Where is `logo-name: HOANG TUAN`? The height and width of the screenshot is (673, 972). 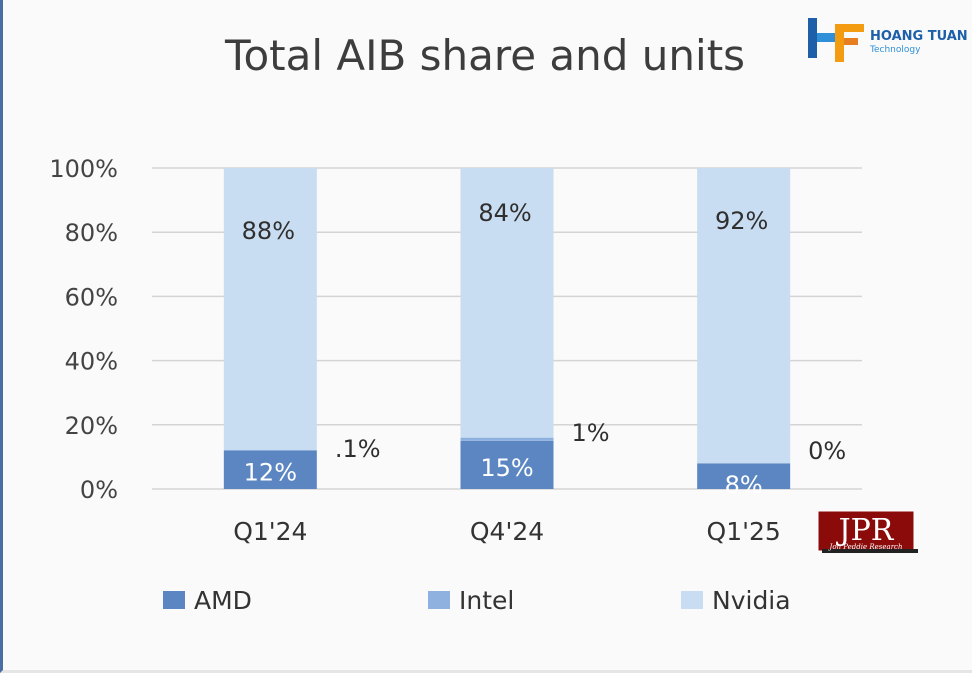 logo-name: HOANG TUAN is located at coordinates (919, 36).